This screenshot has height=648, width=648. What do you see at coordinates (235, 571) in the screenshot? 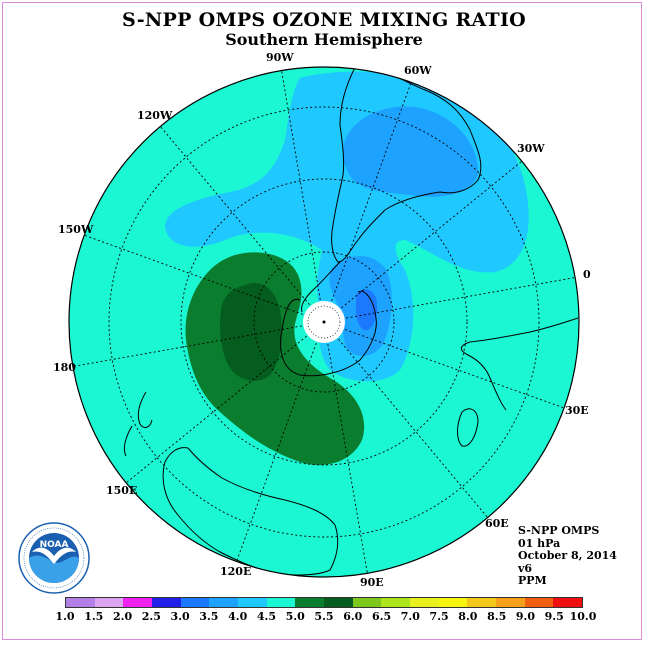
I see `label-120e: 120E` at bounding box center [235, 571].